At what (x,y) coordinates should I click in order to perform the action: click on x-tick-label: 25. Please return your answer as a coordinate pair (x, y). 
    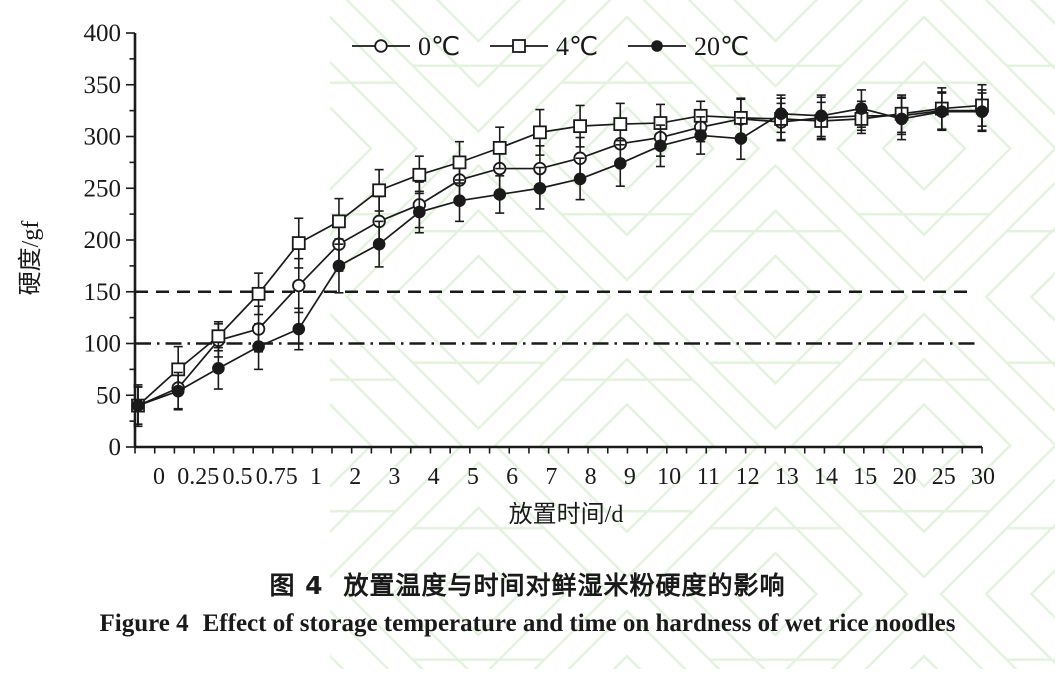
    Looking at the image, I should click on (944, 477).